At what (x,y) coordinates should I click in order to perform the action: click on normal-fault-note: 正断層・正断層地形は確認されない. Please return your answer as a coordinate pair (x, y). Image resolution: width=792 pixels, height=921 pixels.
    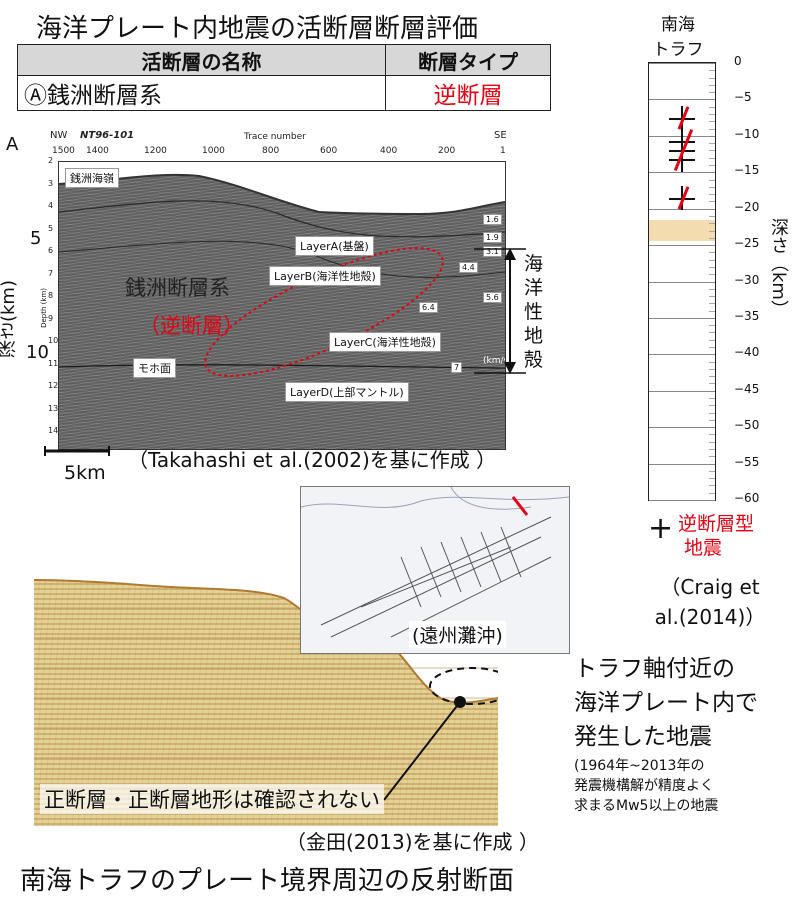
    Looking at the image, I should click on (212, 799).